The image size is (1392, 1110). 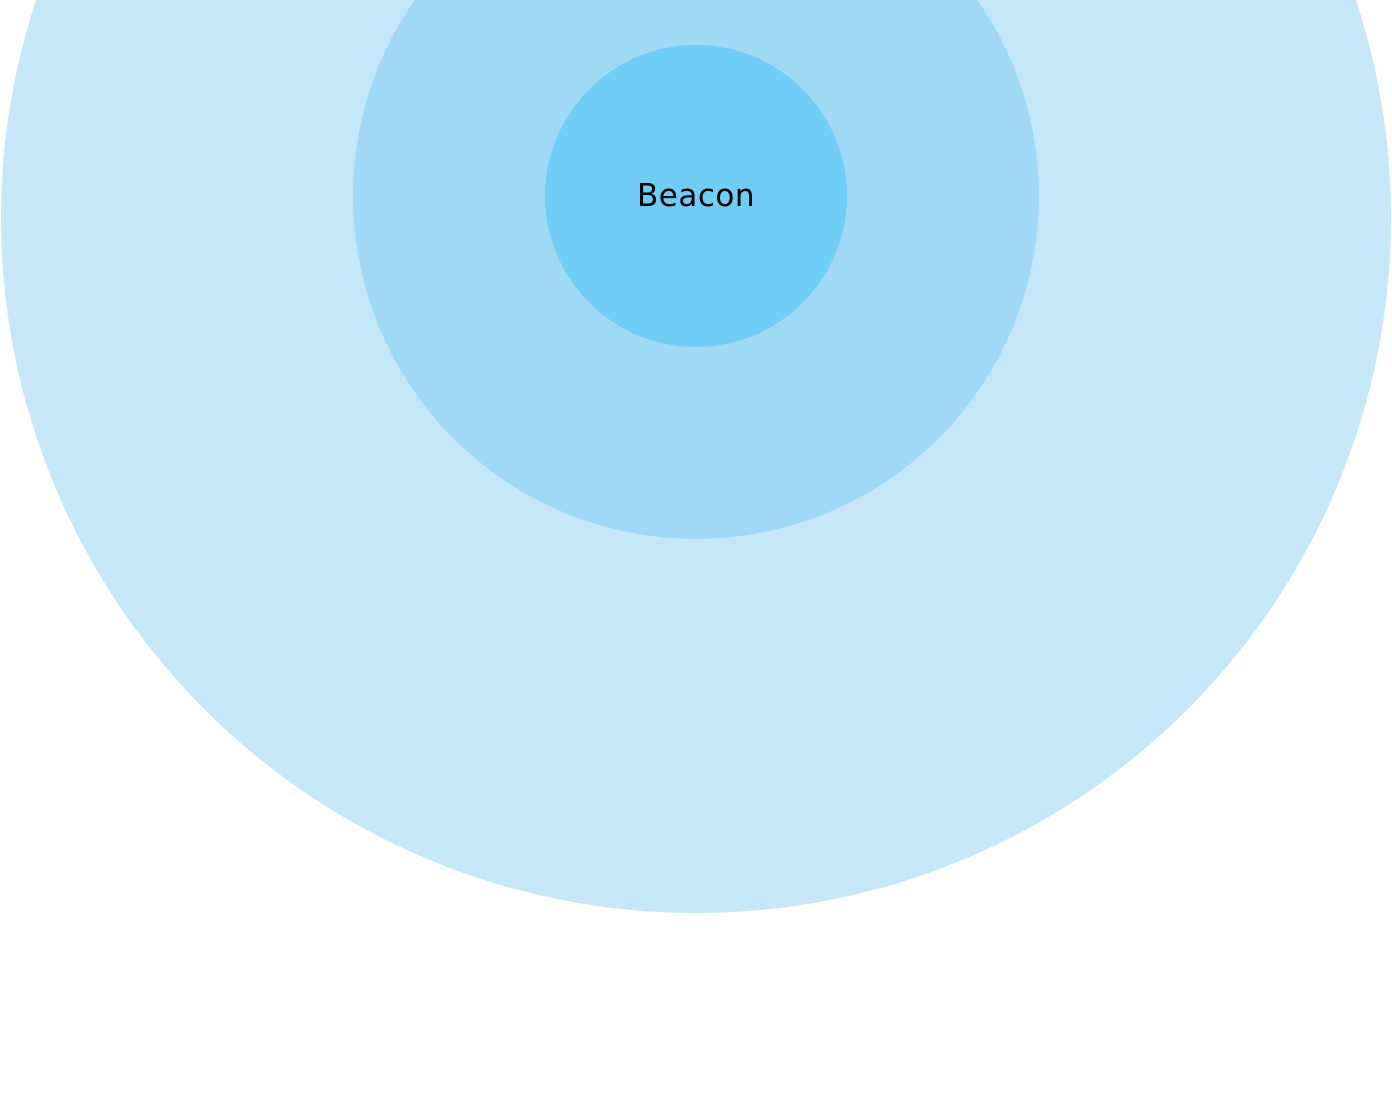 I want to click on beacon-label: Beacon, so click(x=696, y=196).